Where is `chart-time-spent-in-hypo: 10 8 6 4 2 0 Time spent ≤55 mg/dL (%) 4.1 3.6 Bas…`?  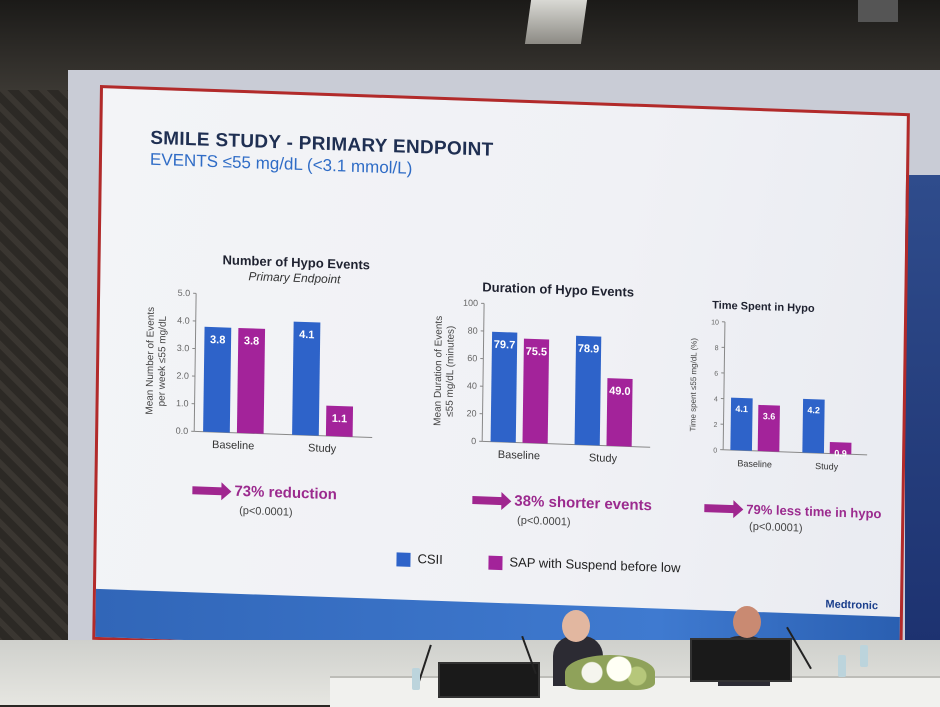
chart-time-spent-in-hypo: 10 8 6 4 2 0 Time spent ≤55 mg/dL (%) 4.1 3.6 Bas… is located at coordinates (779, 396).